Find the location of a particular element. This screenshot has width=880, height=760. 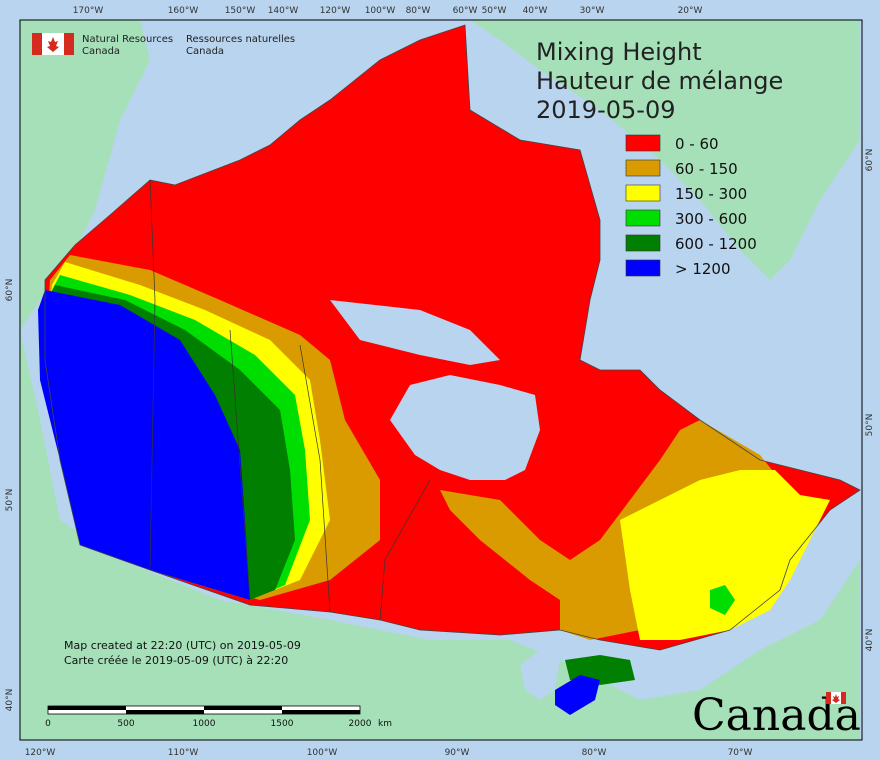

region-gt1200-ontario is located at coordinates (577, 695).